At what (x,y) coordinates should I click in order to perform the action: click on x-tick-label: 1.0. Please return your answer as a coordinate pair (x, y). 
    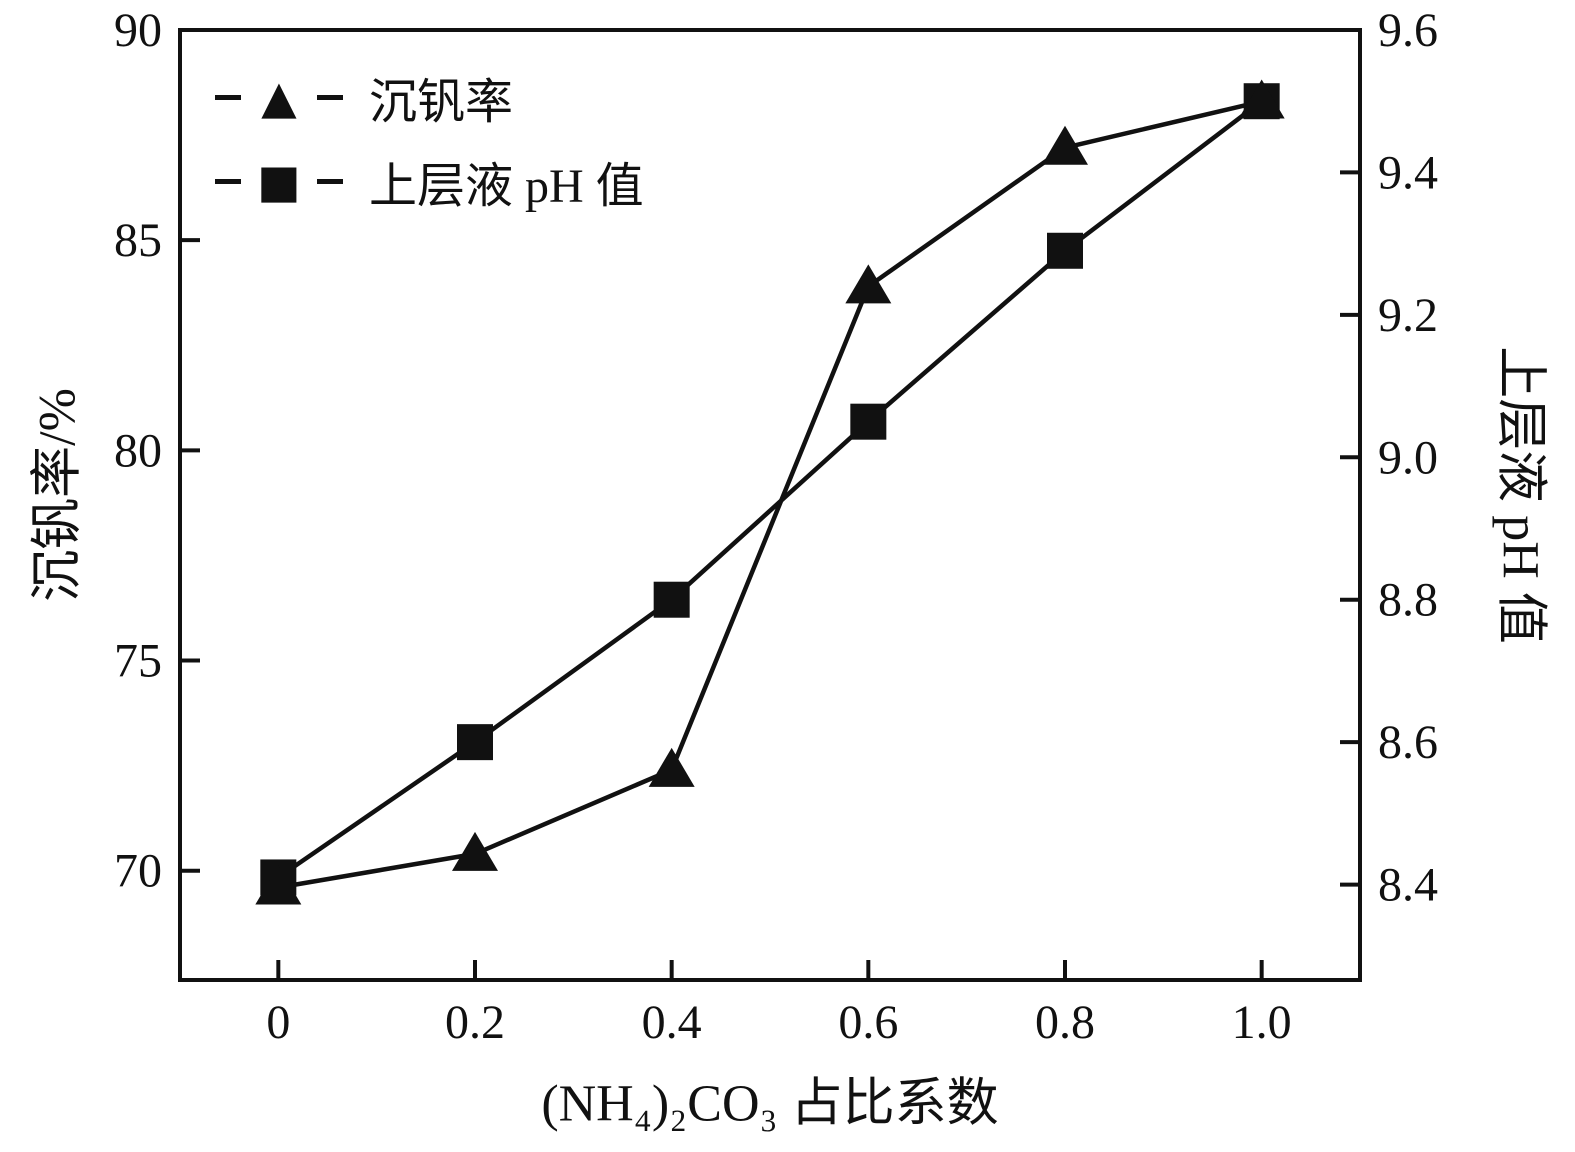
    Looking at the image, I should click on (1262, 1022).